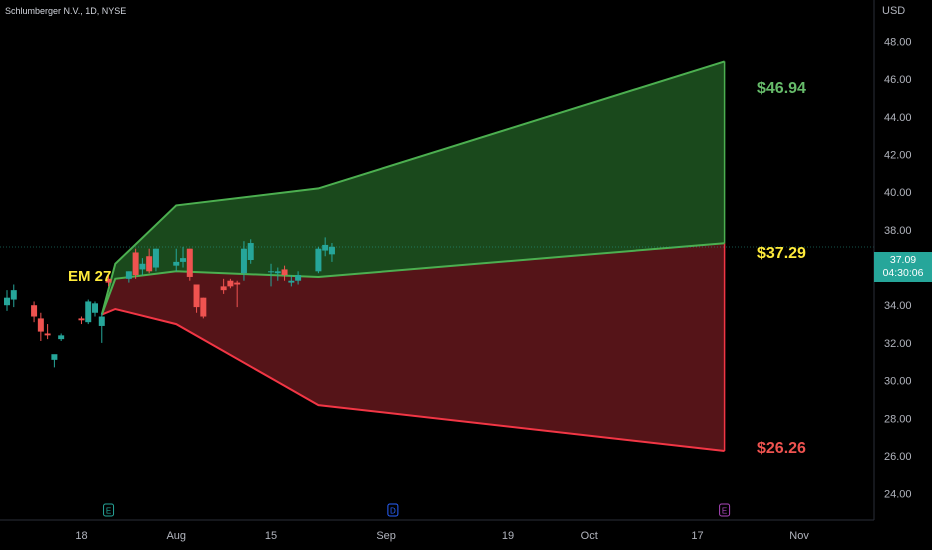  I want to click on y-tick-label: 34.00, so click(898, 306).